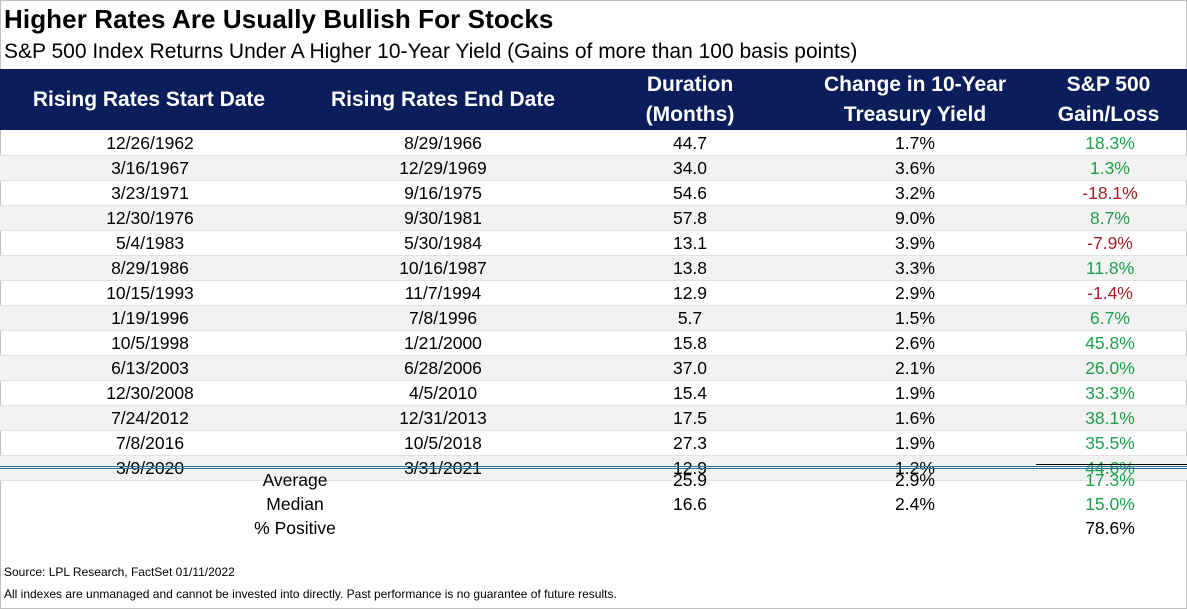 Image resolution: width=1187 pixels, height=609 pixels. What do you see at coordinates (690, 443) in the screenshot?
I see `cell-duration: 27.3` at bounding box center [690, 443].